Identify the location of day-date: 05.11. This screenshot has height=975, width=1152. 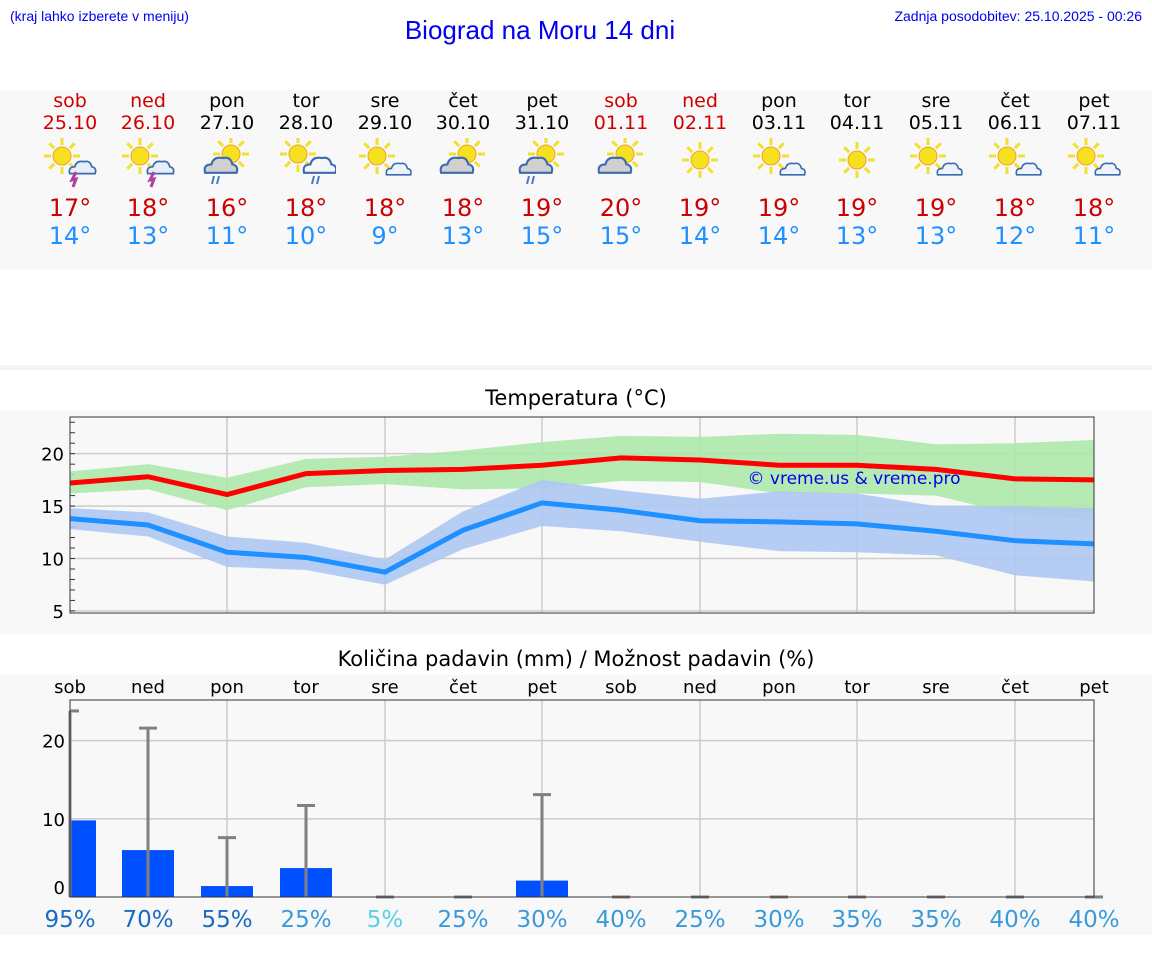
(936, 123).